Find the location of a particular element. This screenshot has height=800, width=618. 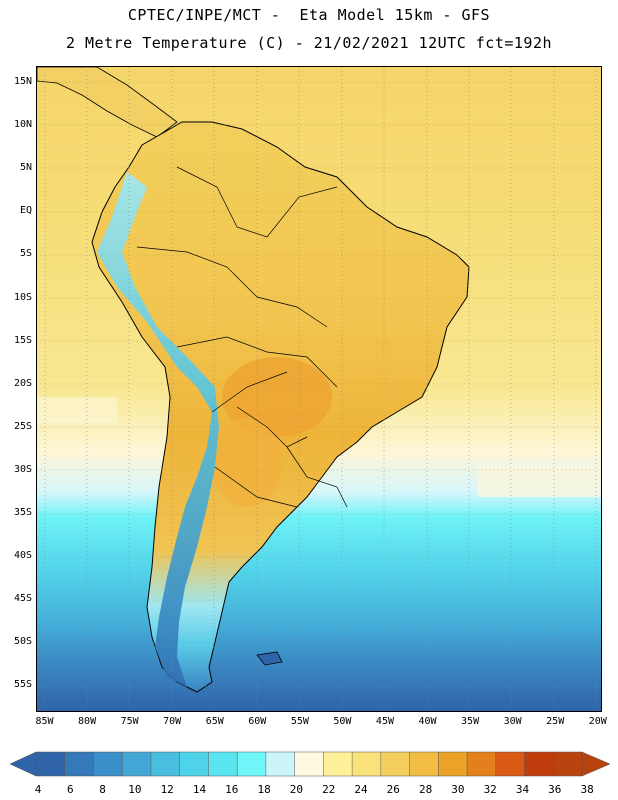

cool-band-east is located at coordinates (539, 482).